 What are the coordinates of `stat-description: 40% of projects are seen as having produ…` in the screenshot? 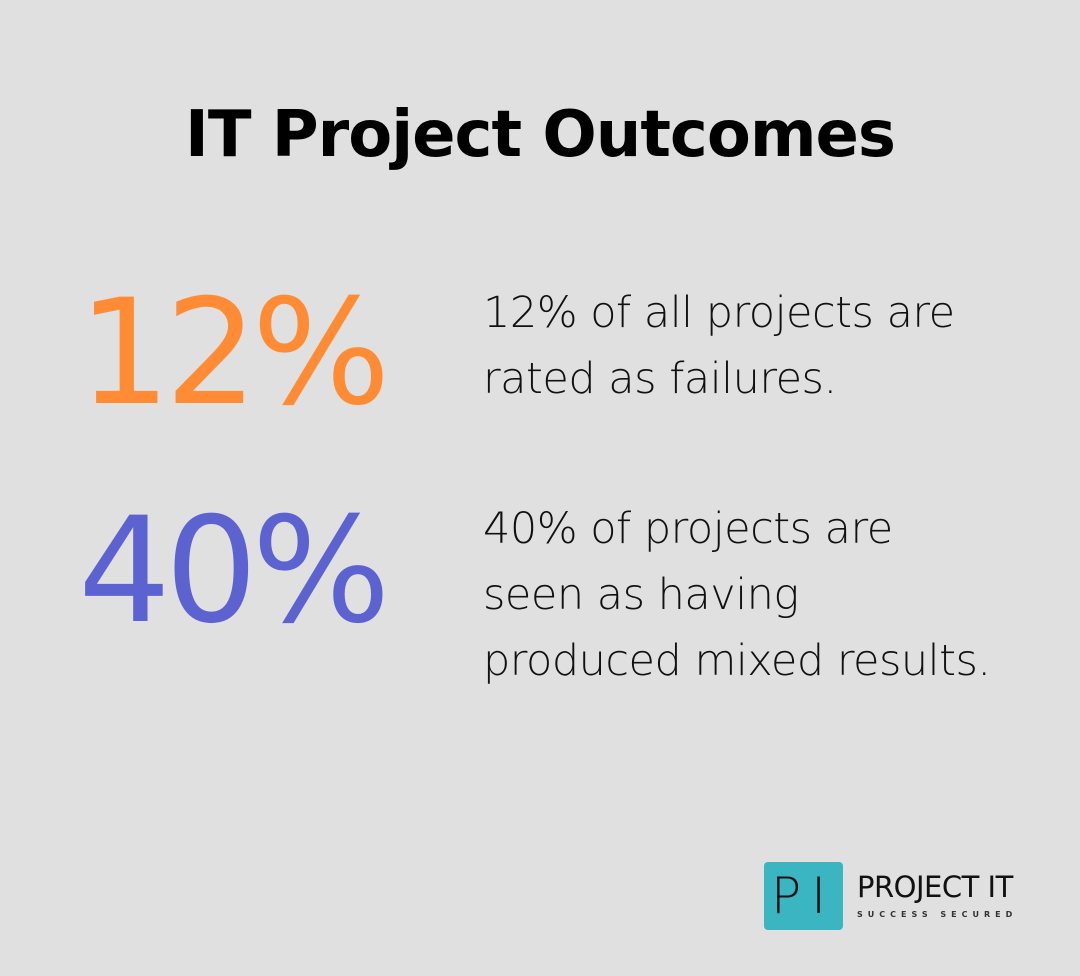 It's located at (737, 595).